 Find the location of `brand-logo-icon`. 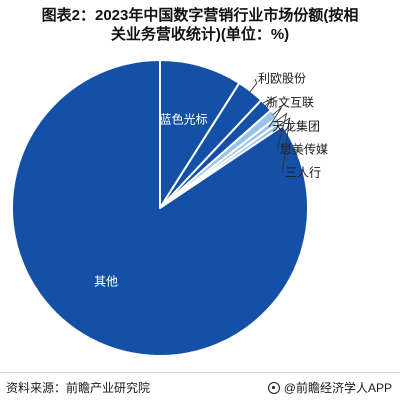

brand-logo-icon is located at coordinates (273, 387).